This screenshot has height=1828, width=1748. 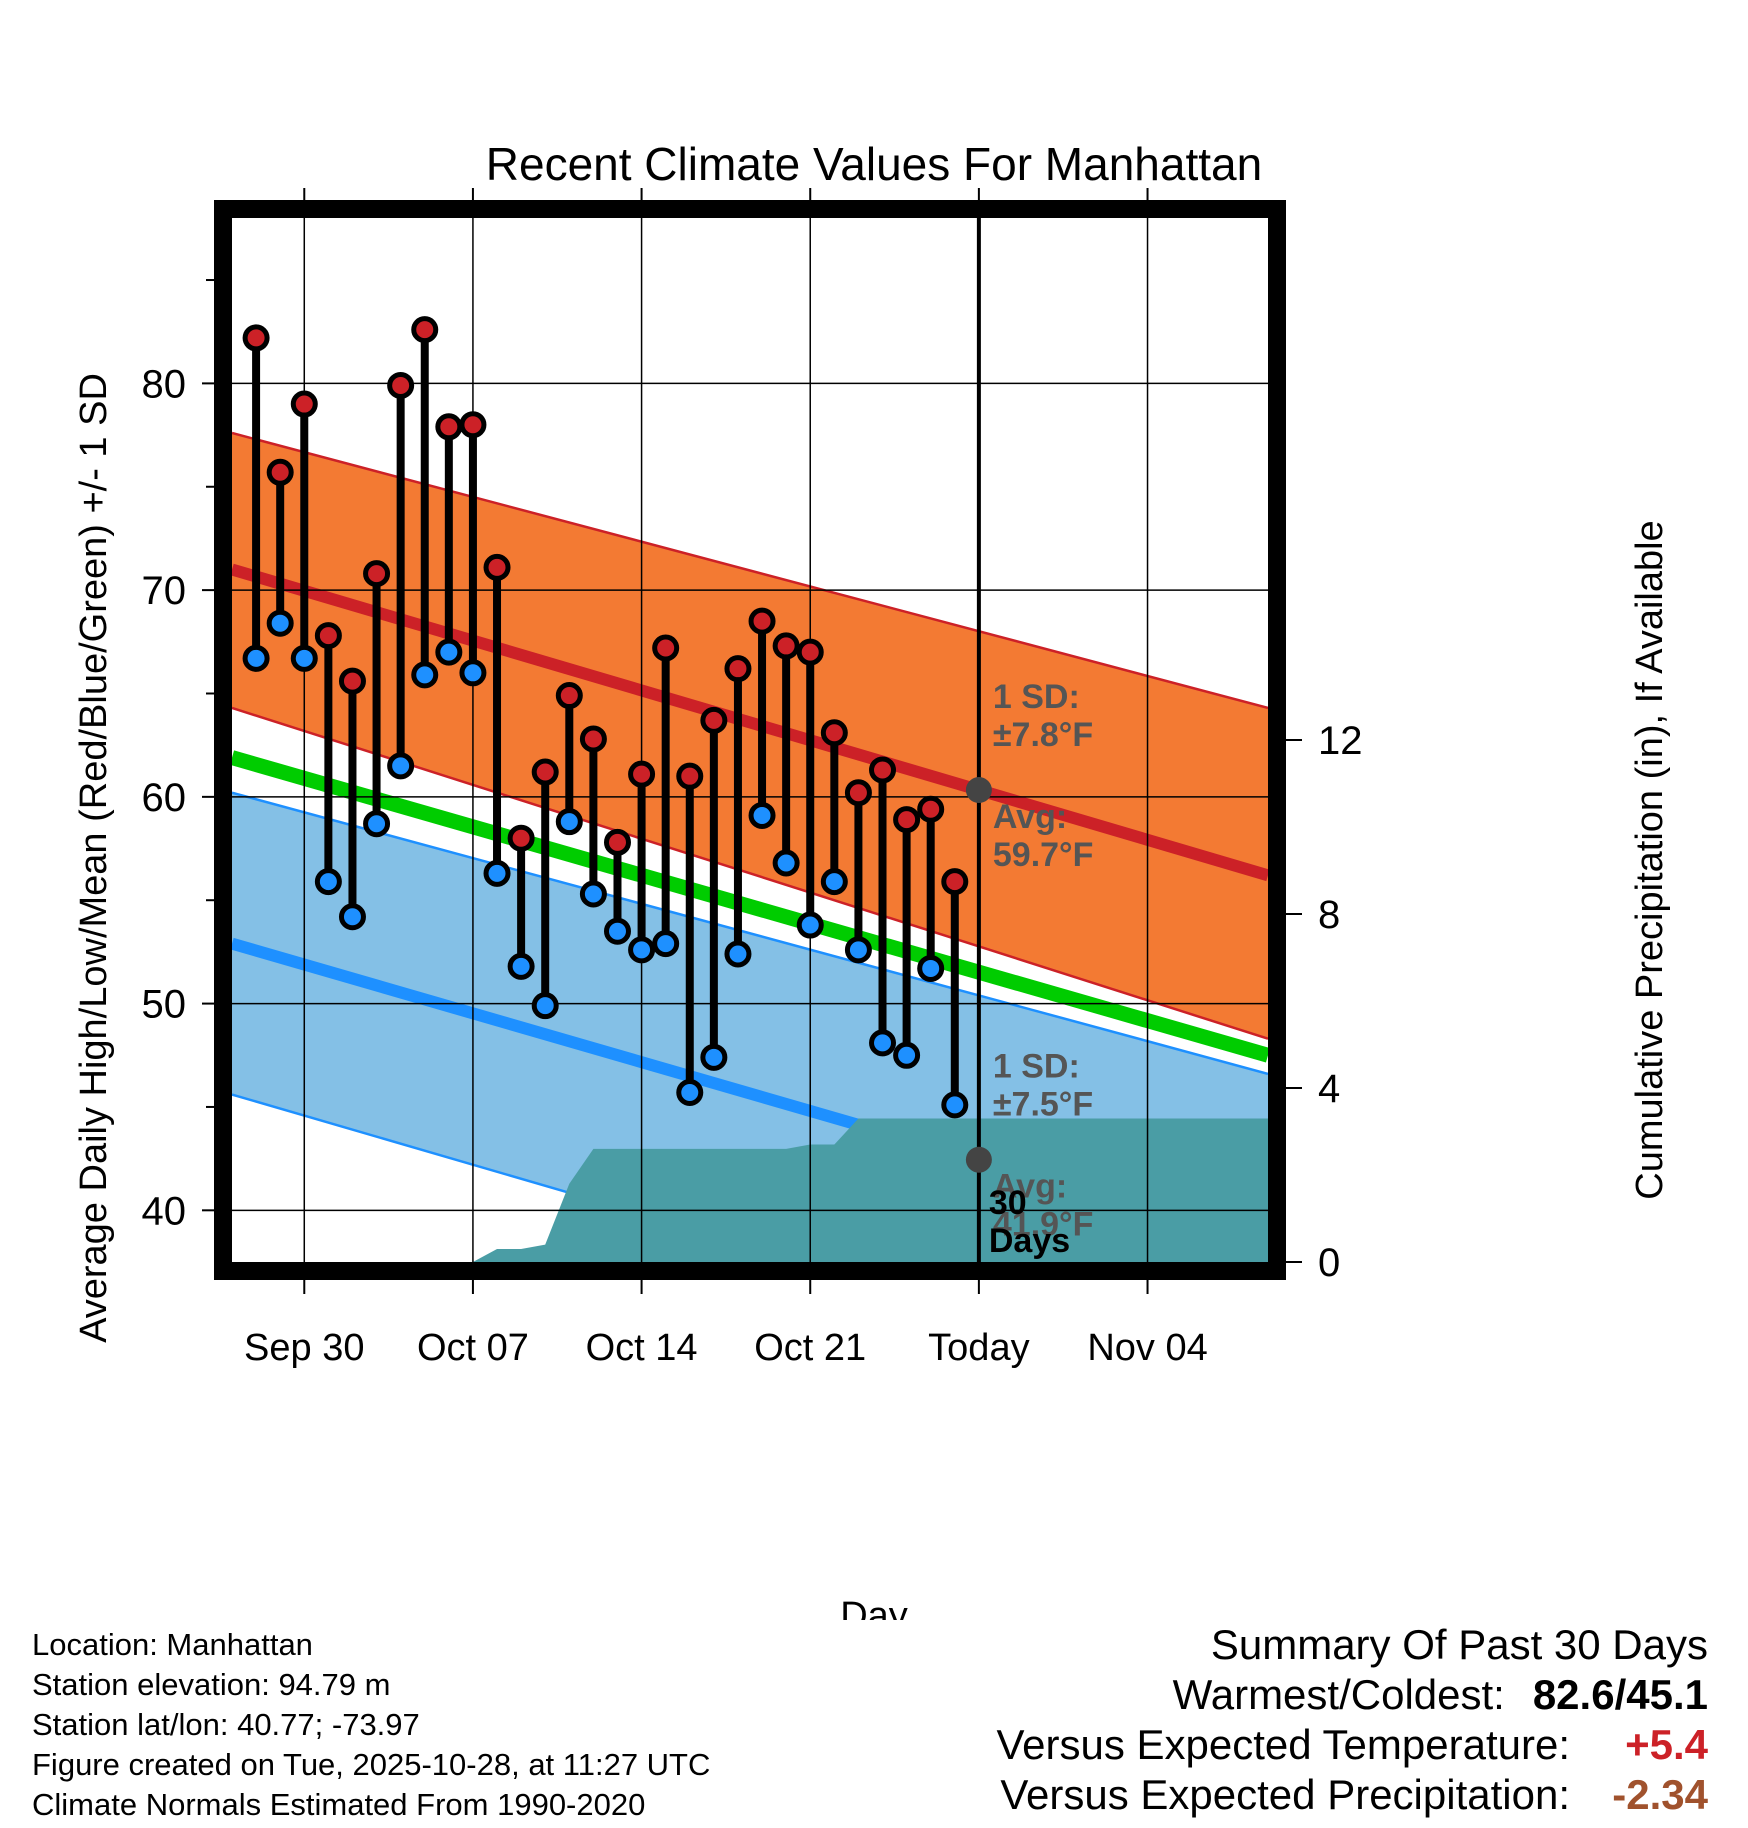 I want to click on y-tick-label-right: 0, so click(x=1329, y=1263).